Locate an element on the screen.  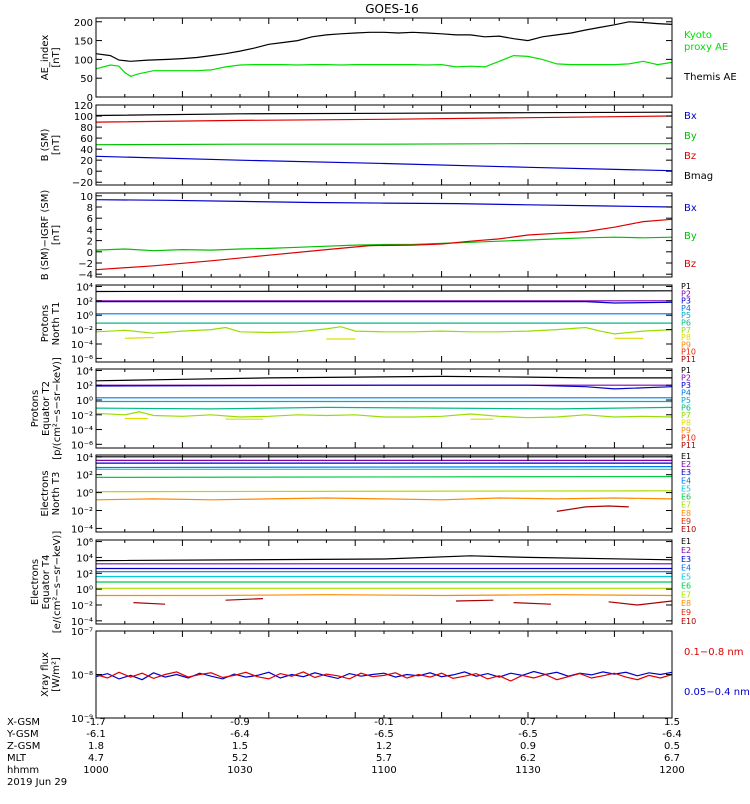
legend-xray-1: 0.05−0.4 nm is located at coordinates (717, 692).